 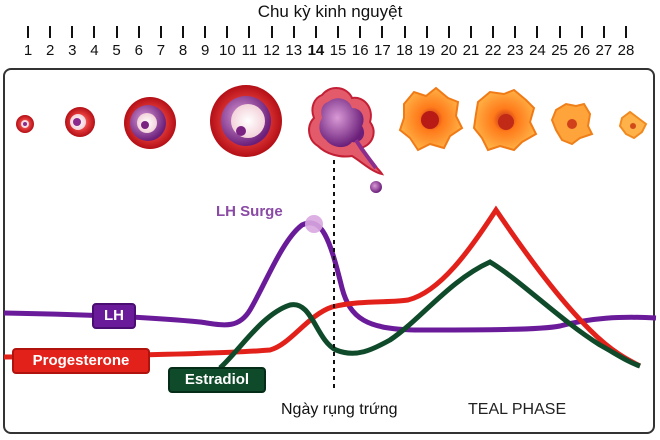 What do you see at coordinates (471, 50) in the screenshot?
I see `day-label: 21` at bounding box center [471, 50].